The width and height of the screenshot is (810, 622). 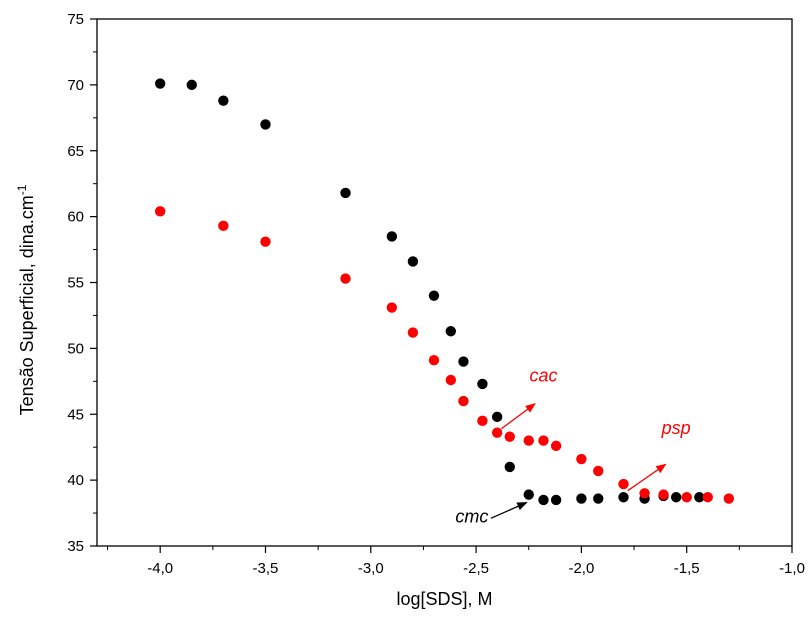 What do you see at coordinates (509, 510) in the screenshot?
I see `annotation-arrow-cmc` at bounding box center [509, 510].